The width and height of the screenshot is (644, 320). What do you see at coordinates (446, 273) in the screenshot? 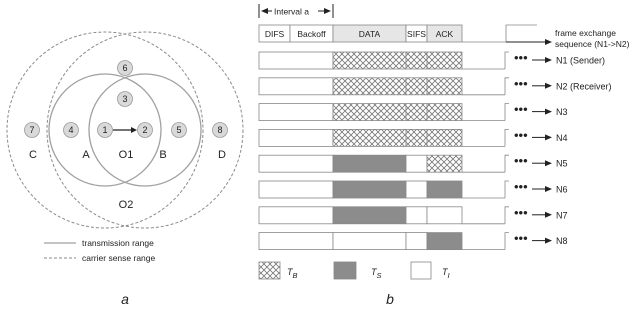
I see `legend-ti-label: TI` at bounding box center [446, 273].